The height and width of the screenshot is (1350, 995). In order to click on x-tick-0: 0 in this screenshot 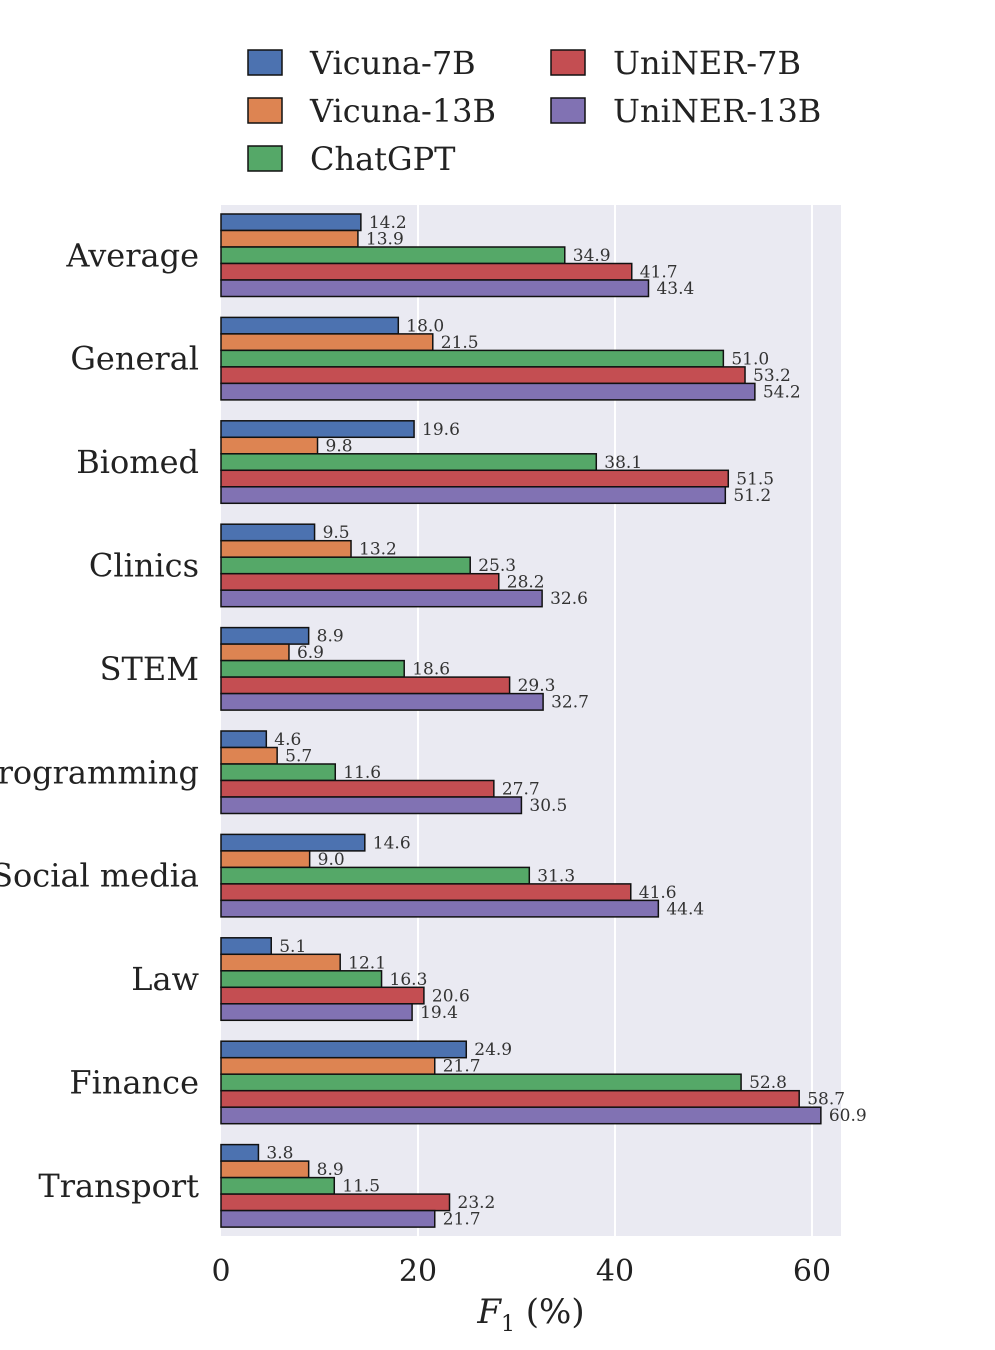, I will do `click(220, 1271)`.